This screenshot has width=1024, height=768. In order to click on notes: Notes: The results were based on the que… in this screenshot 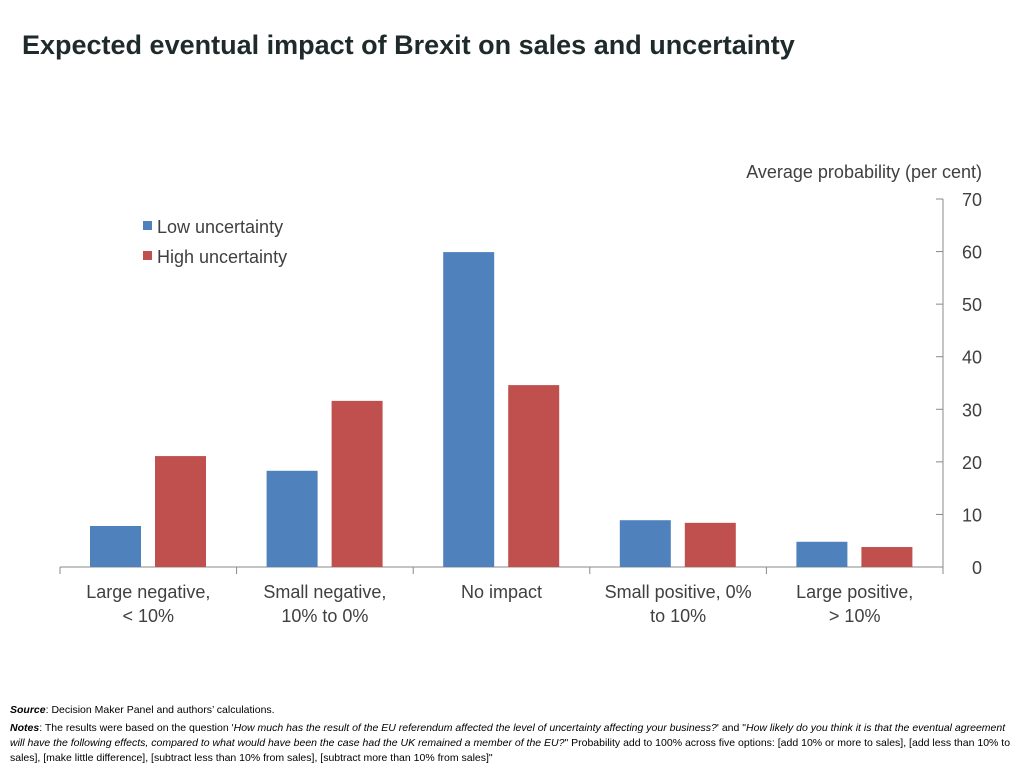, I will do `click(513, 743)`.